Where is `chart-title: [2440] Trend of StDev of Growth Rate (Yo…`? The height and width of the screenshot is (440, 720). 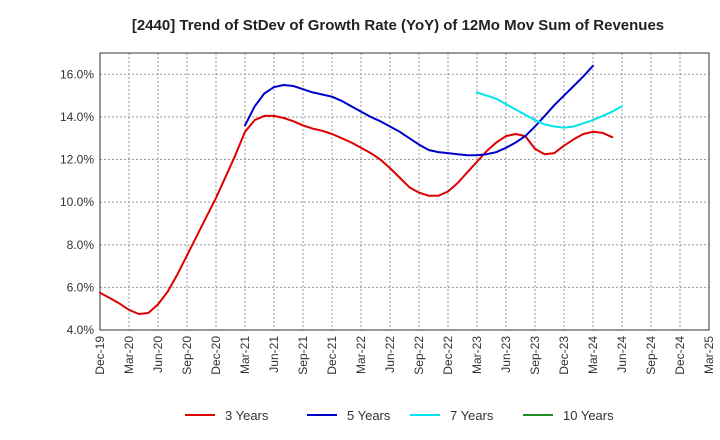
chart-title: [2440] Trend of StDev of Growth Rate (Yo… is located at coordinates (398, 25).